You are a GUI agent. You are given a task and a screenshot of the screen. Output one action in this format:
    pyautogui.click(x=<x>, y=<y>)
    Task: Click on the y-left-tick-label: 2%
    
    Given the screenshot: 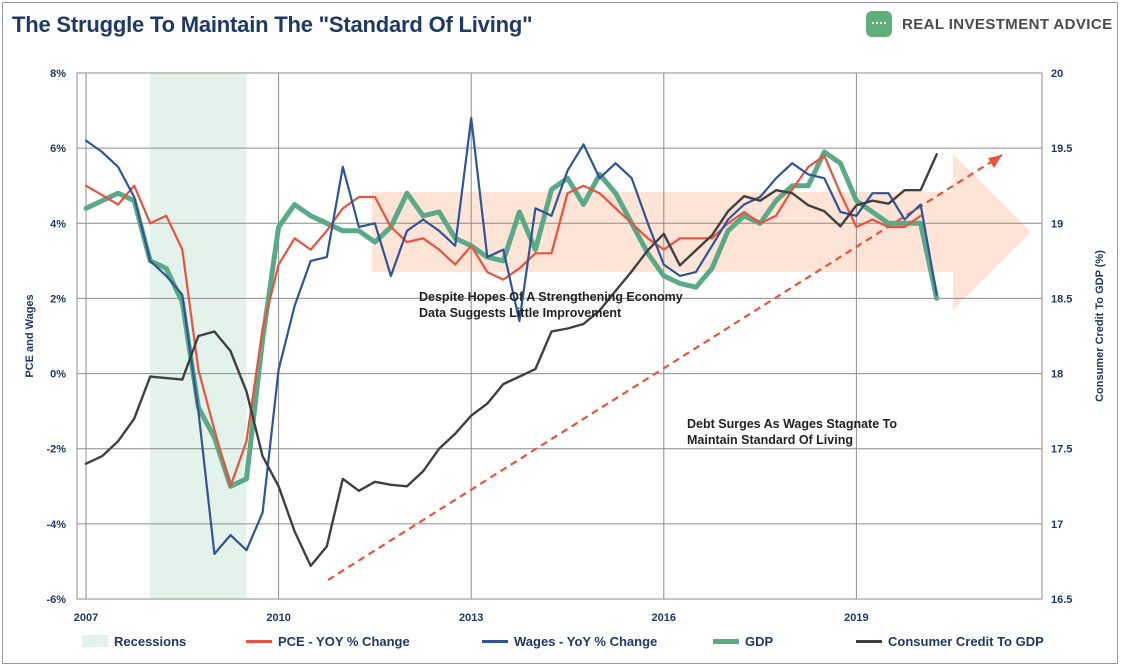 What is the action you would take?
    pyautogui.click(x=58, y=299)
    